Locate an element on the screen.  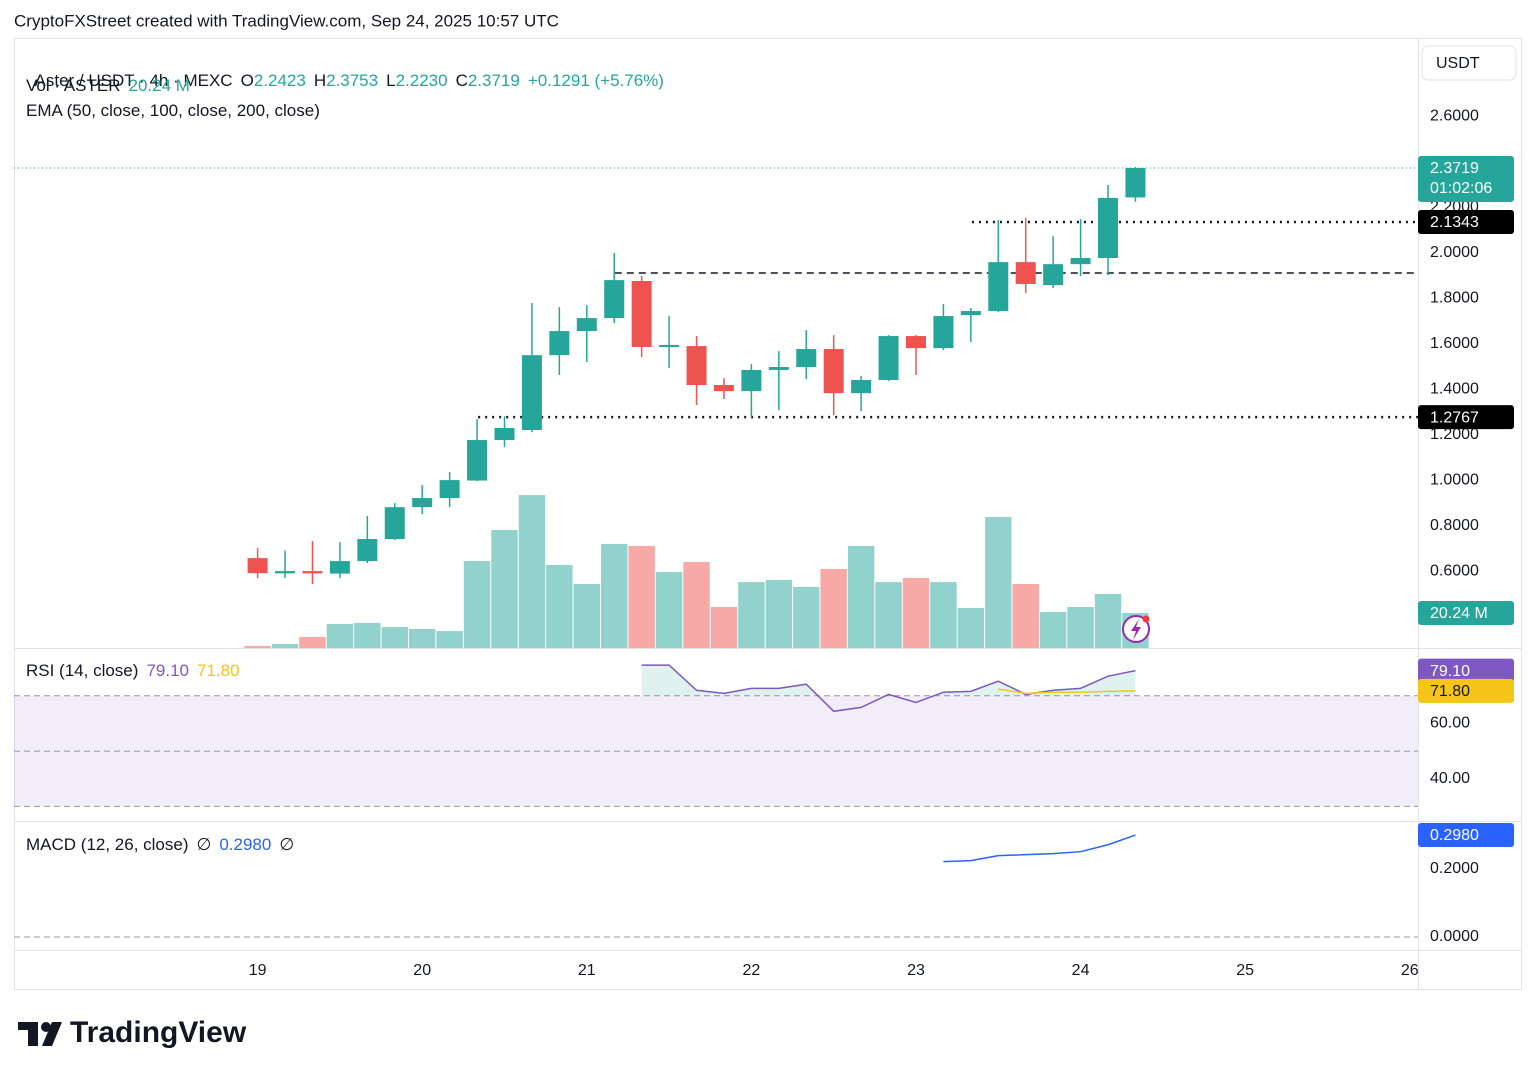
macd-value: 0.2980 is located at coordinates (245, 844).